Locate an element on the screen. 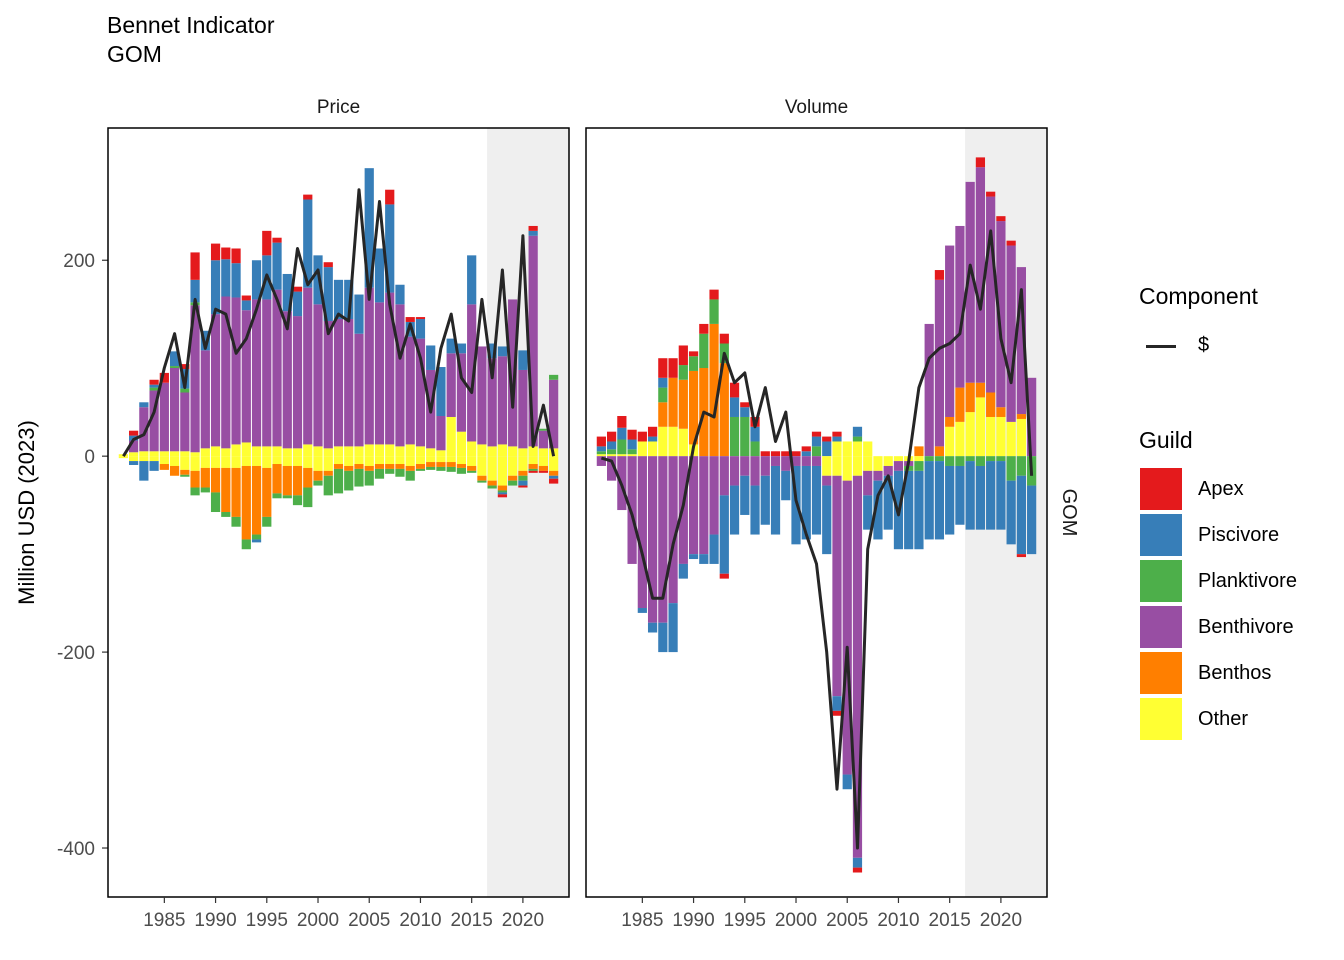 The width and height of the screenshot is (1344, 960). chart-subtitle: GOM is located at coordinates (134, 54).